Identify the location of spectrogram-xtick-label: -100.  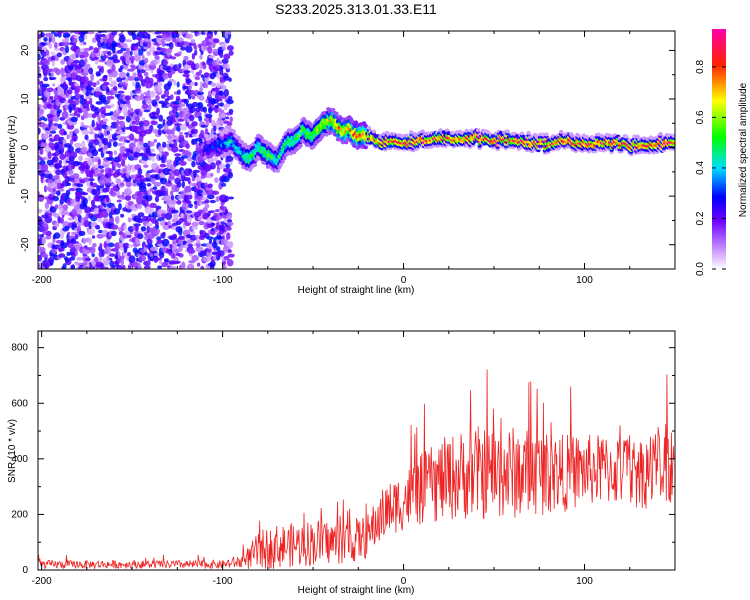
(223, 280).